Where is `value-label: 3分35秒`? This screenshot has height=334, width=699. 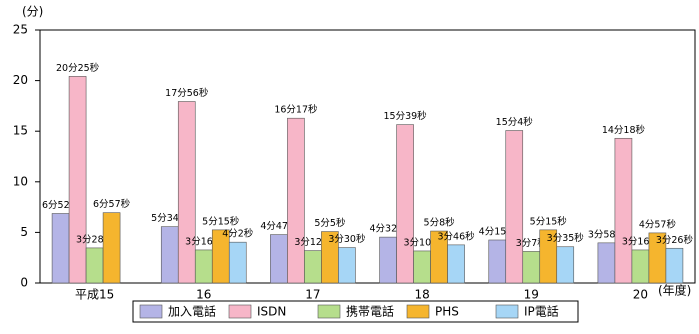
value-label: 3分35秒 is located at coordinates (566, 238).